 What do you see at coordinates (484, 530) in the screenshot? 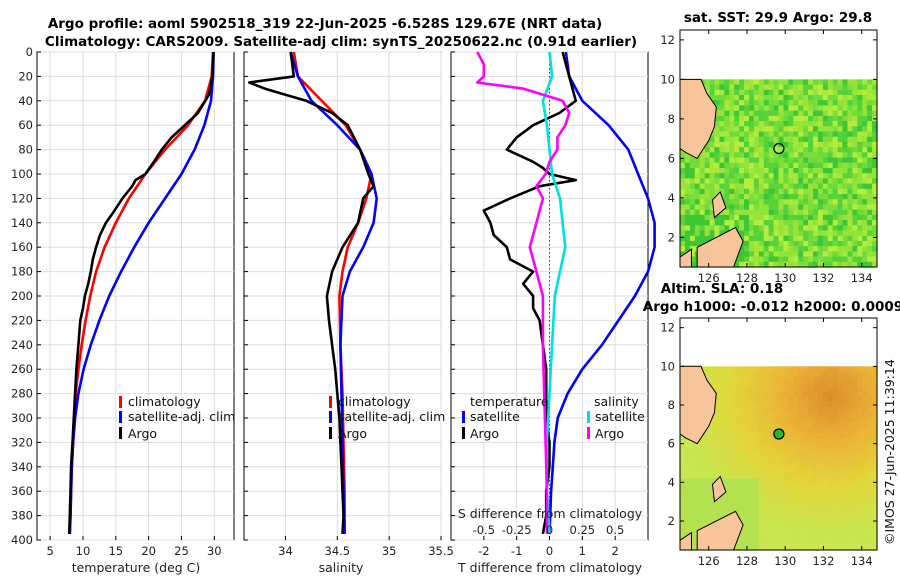
I see `s-tick-label: -0.5` at bounding box center [484, 530].